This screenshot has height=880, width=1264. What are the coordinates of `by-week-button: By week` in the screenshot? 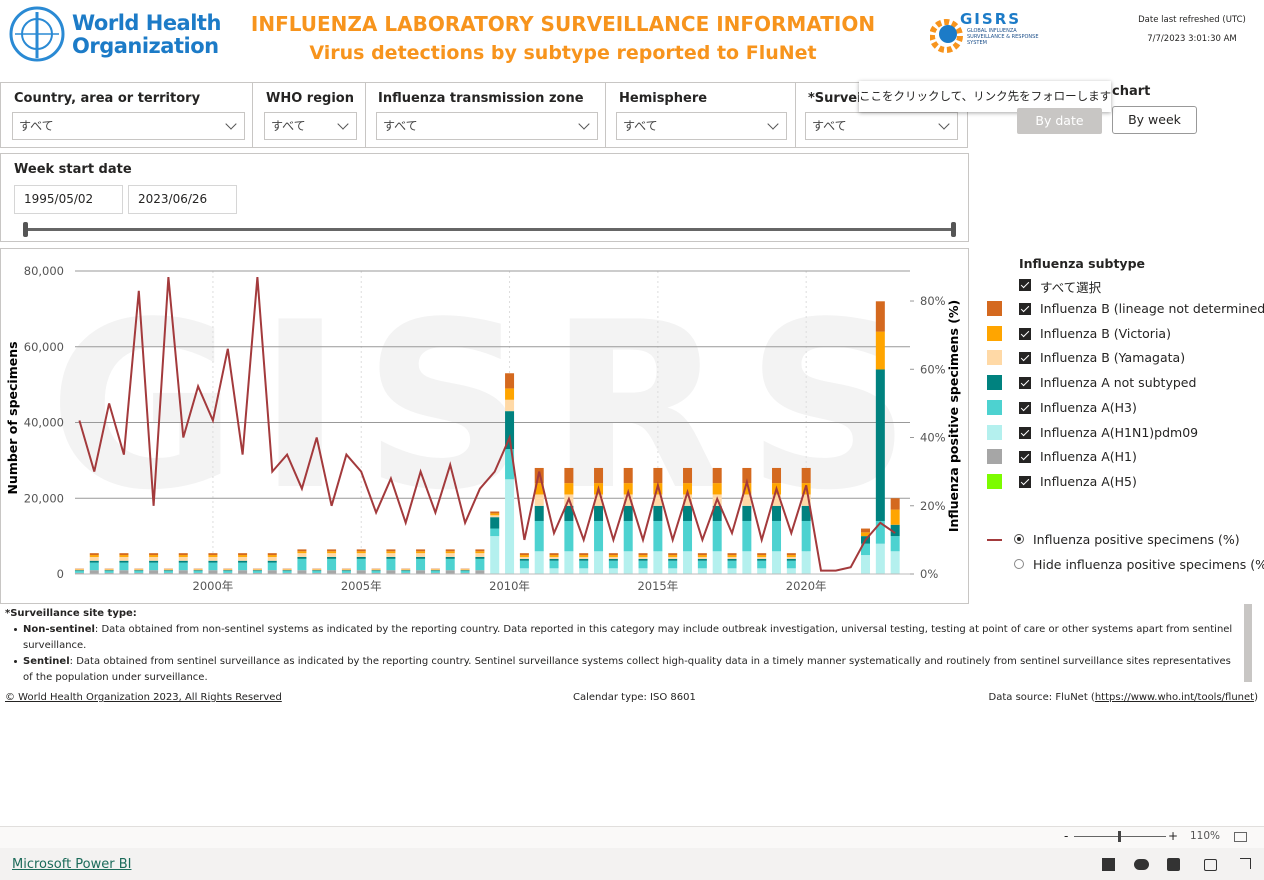 It's located at (1154, 120).